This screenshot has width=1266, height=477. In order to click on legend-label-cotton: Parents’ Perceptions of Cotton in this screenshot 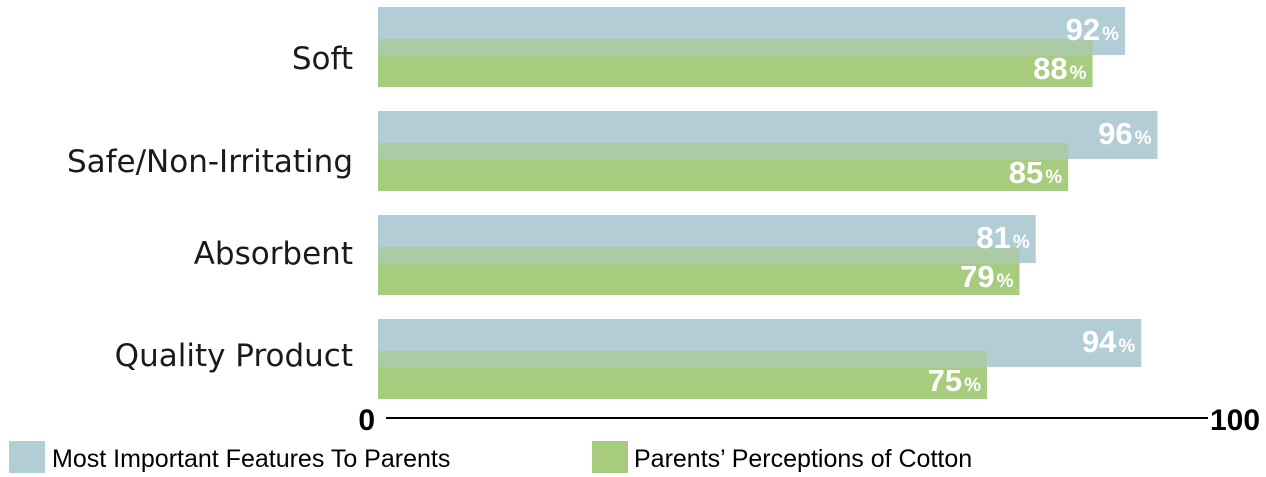, I will do `click(803, 459)`.